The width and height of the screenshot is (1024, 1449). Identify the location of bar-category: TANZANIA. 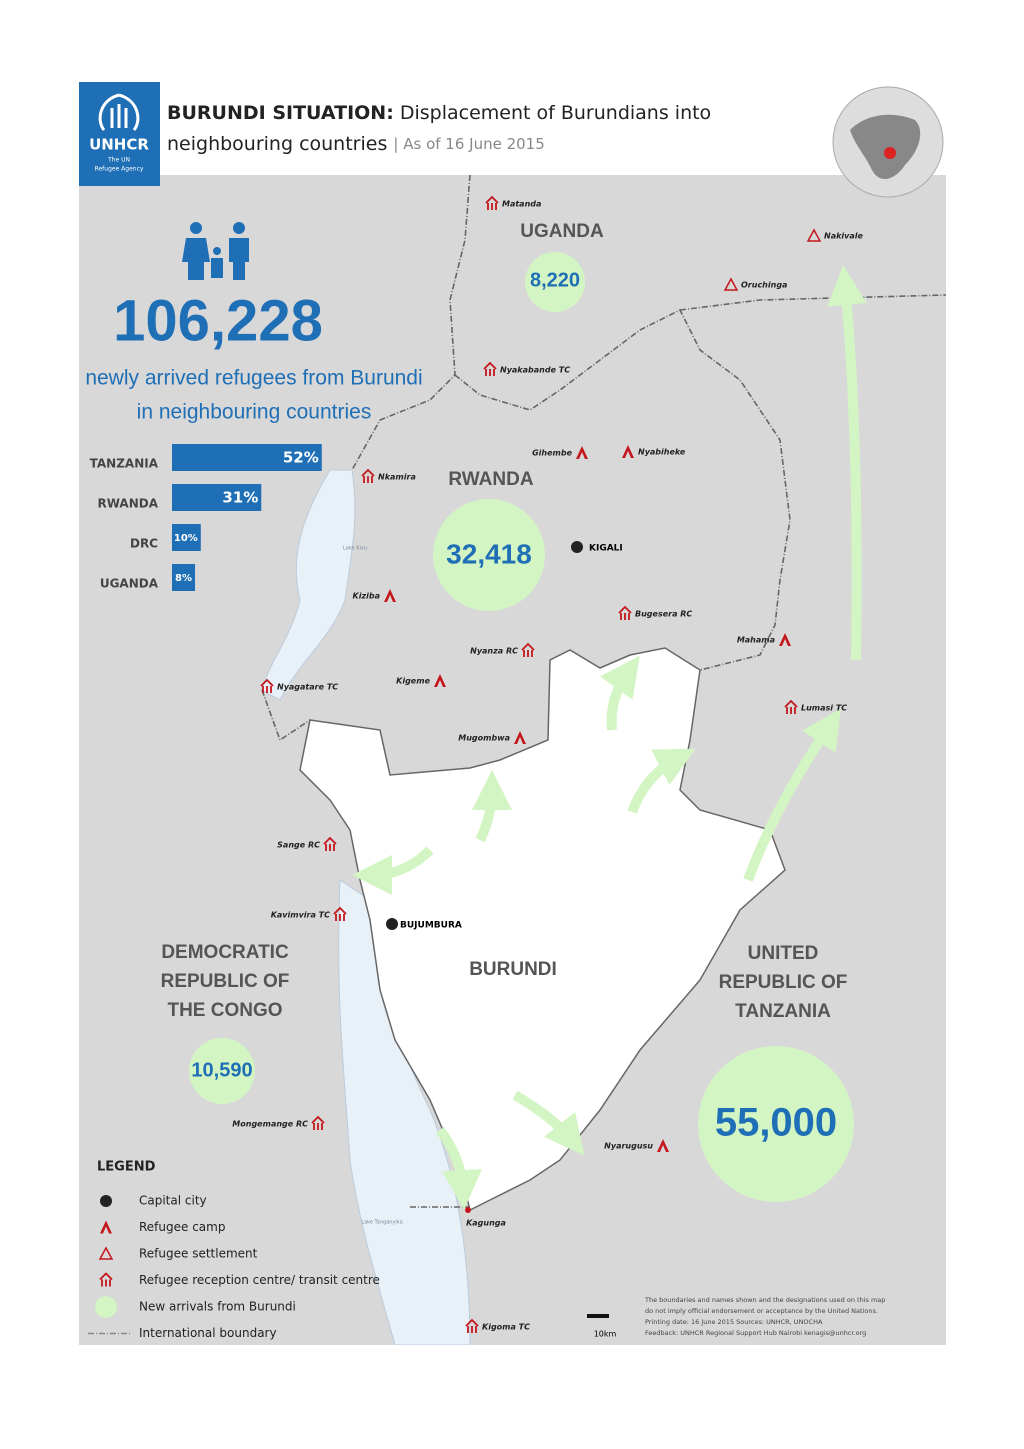
(124, 464).